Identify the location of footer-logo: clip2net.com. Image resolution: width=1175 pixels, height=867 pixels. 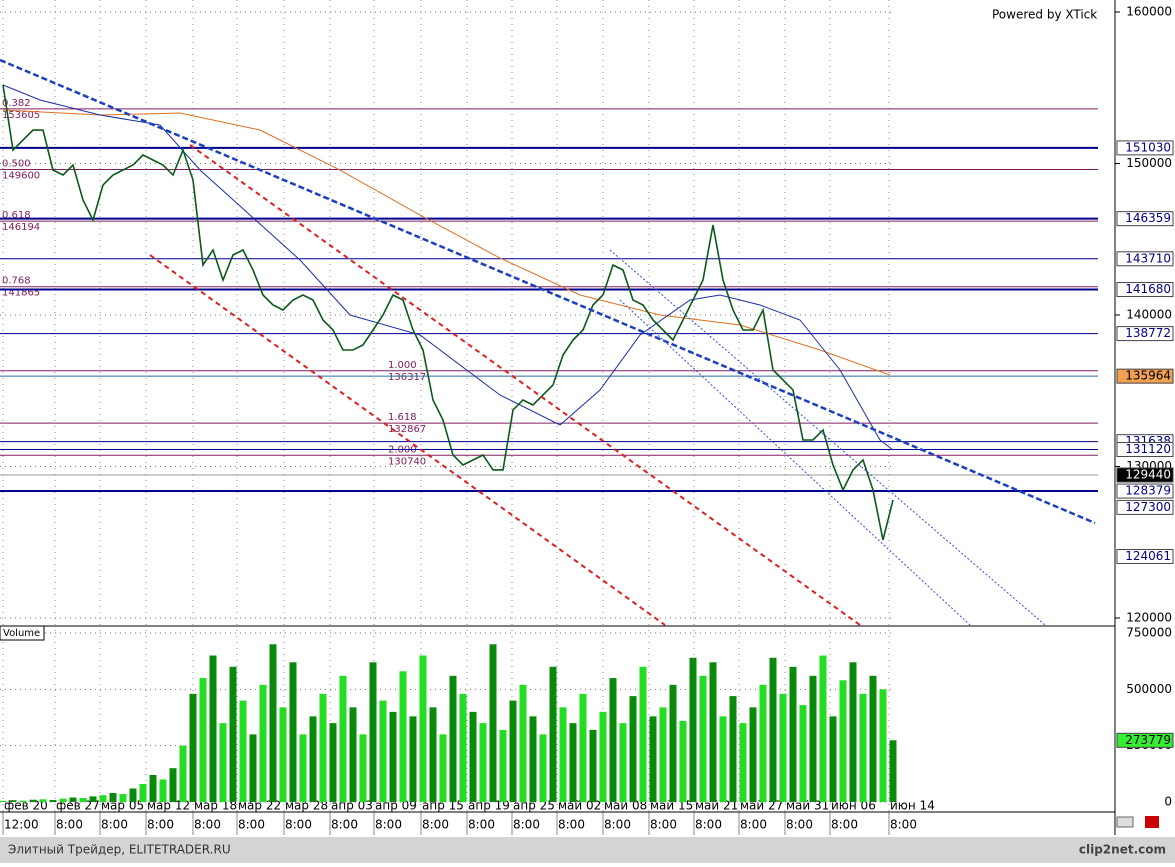
(1122, 850).